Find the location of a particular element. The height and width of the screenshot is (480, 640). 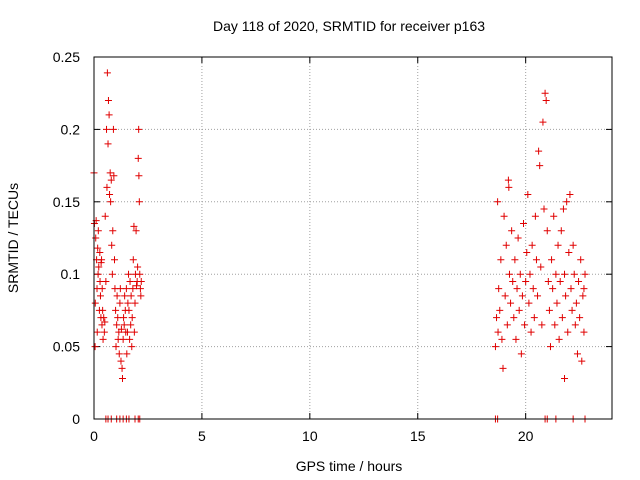

y-tick-label: 0.05 is located at coordinates (66, 347).